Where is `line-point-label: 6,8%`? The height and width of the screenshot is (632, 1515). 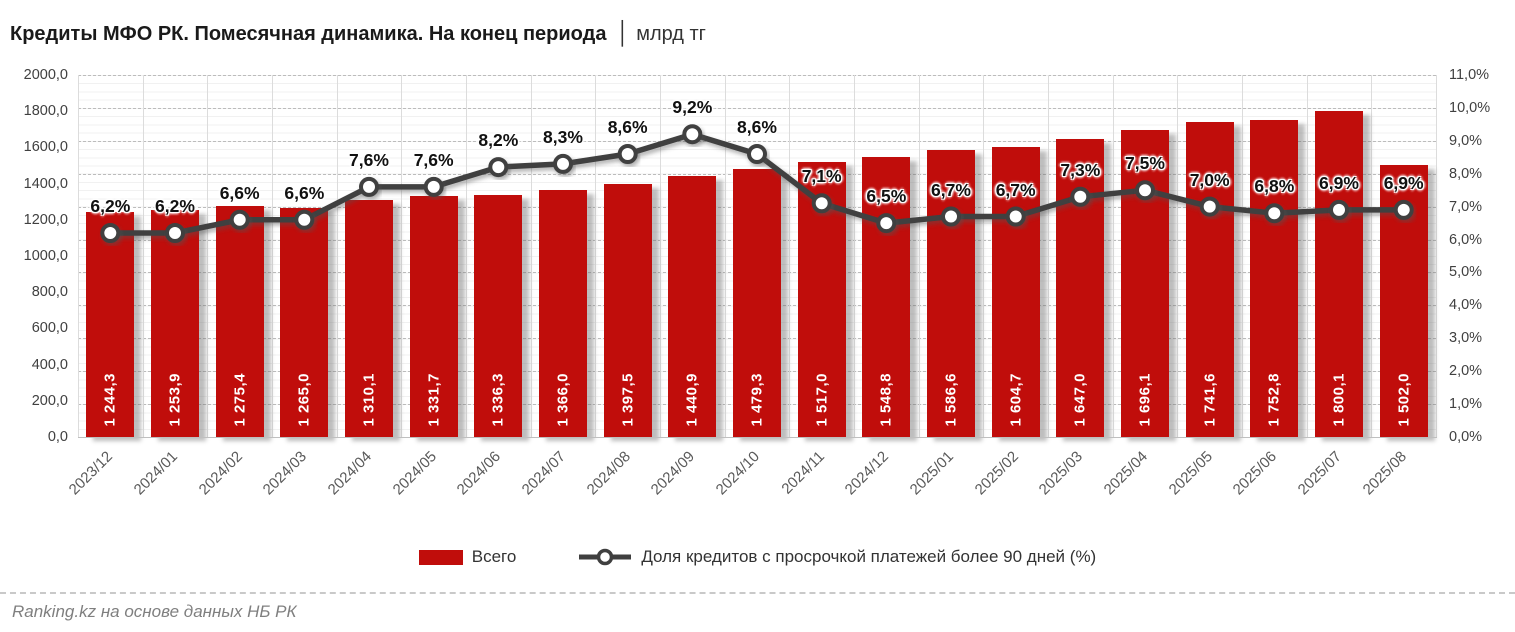
line-point-label: 6,8% is located at coordinates (1274, 186).